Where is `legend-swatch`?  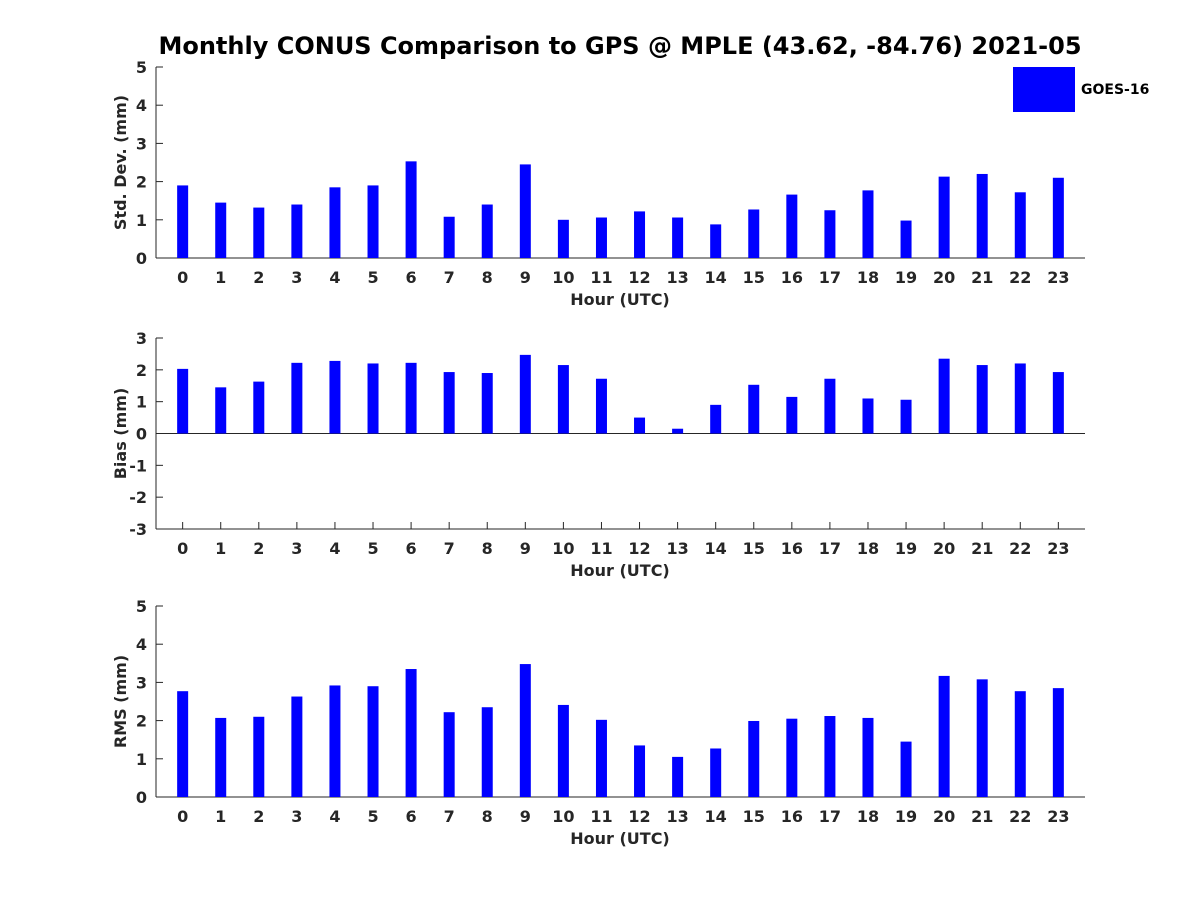 legend-swatch is located at coordinates (1044, 89).